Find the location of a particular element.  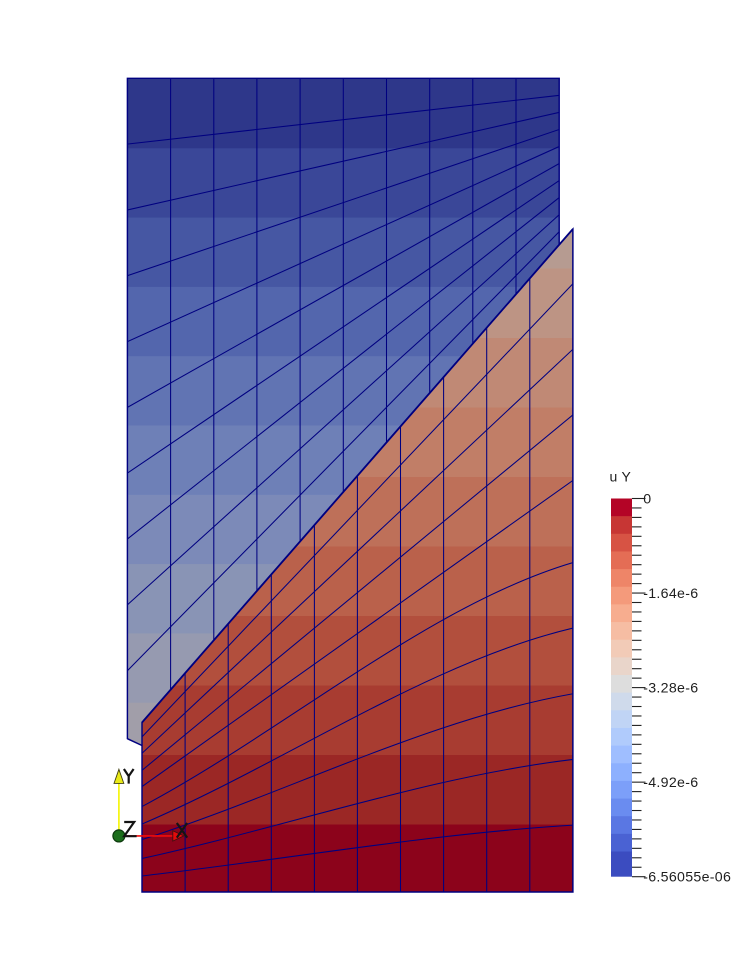

svg-text: -3.28e-6 is located at coordinates (670, 689).